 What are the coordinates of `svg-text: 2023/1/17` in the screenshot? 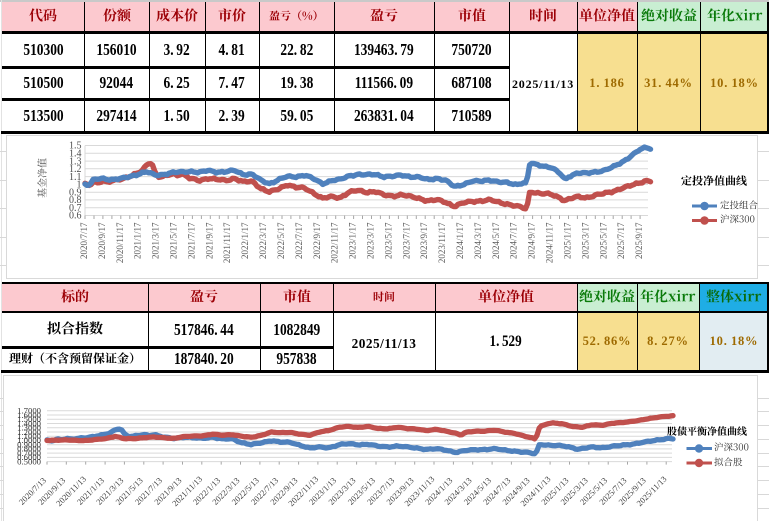 It's located at (353, 240).